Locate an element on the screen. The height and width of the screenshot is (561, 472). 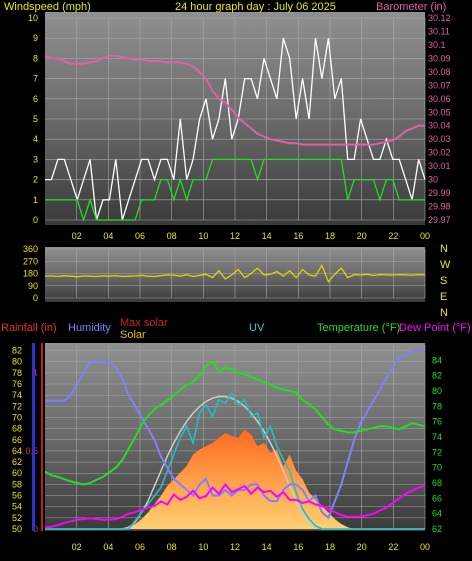
direction-tick: 360 is located at coordinates (30, 249).